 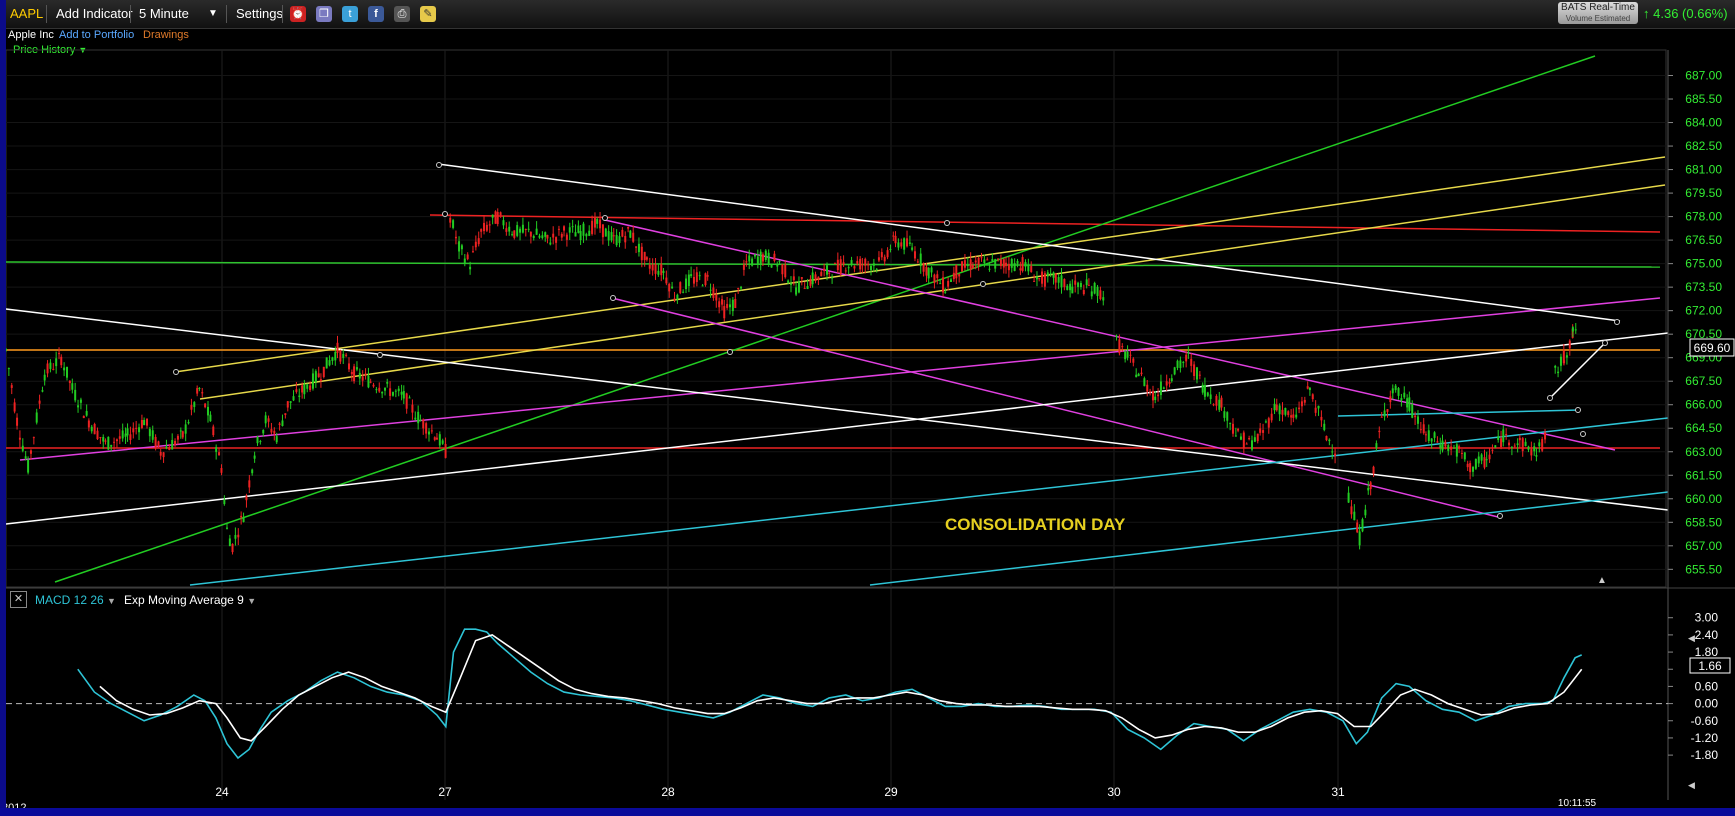 I want to click on alarm-icon: ⏰, so click(x=298, y=14).